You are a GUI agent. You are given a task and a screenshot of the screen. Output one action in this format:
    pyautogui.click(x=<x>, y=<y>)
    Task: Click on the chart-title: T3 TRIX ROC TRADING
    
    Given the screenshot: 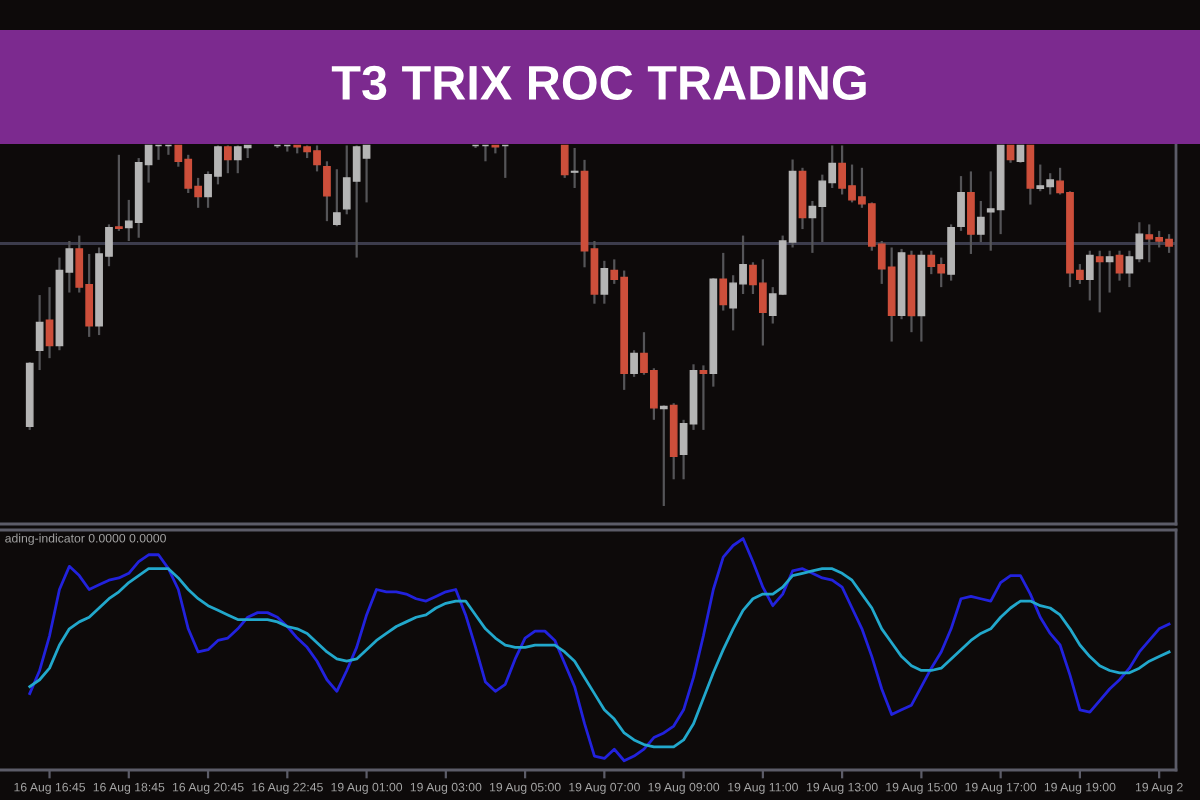 What is the action you would take?
    pyautogui.click(x=598, y=83)
    